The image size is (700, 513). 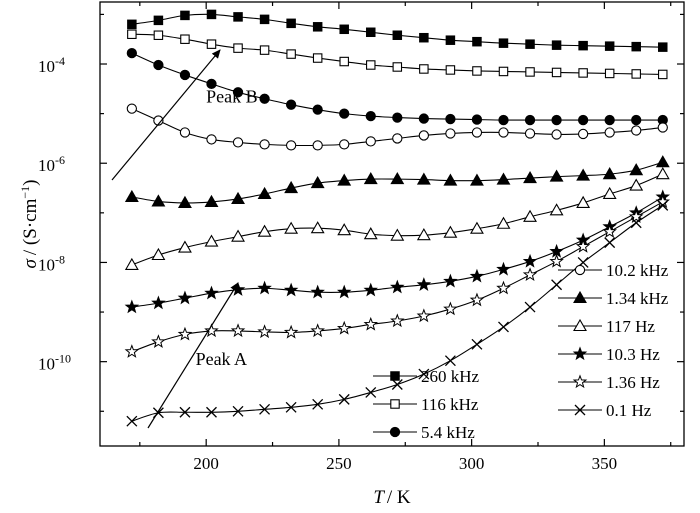 I want to click on legend-entry: 10.2 kHz, so click(x=613, y=270).